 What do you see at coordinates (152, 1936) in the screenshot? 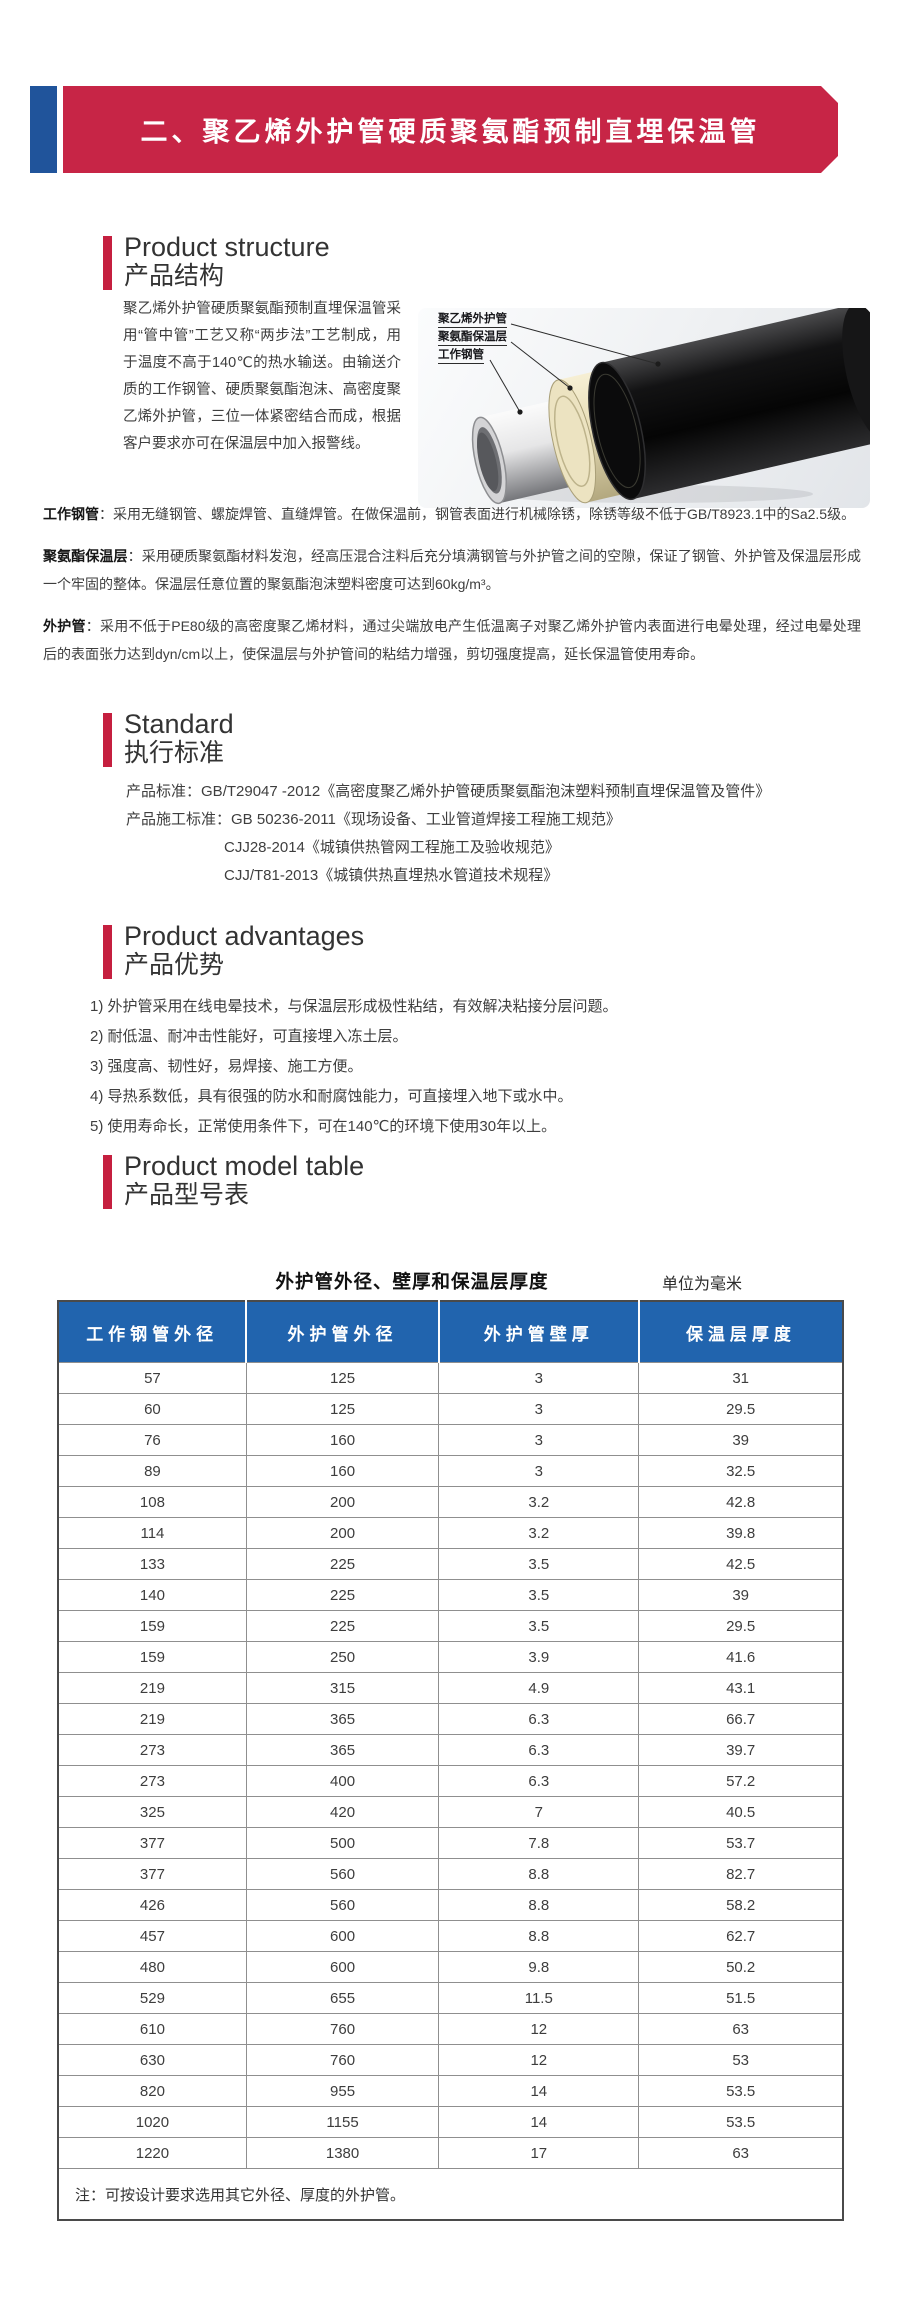
I see `table-cell: 457` at bounding box center [152, 1936].